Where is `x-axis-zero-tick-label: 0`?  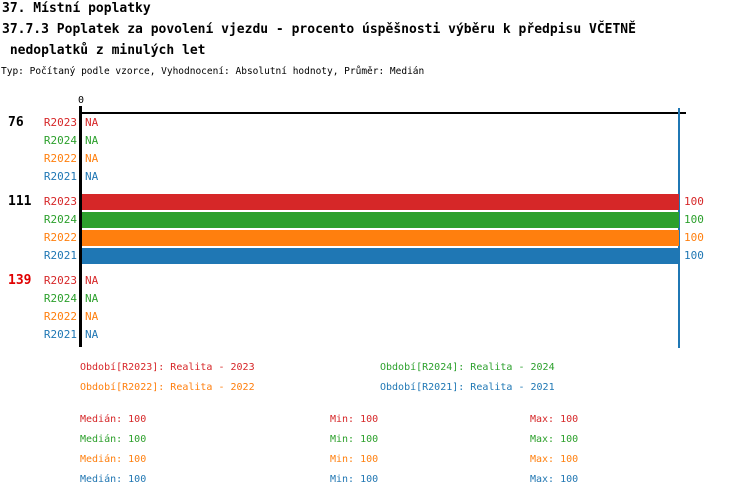
x-axis-zero-tick-label: 0 is located at coordinates (81, 100).